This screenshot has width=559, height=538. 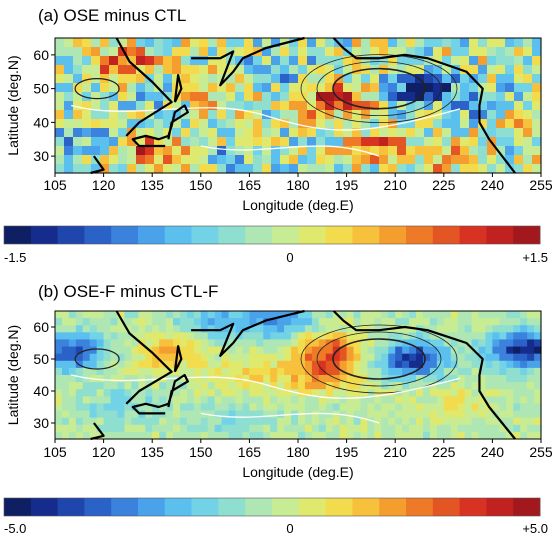 What do you see at coordinates (420, 235) in the screenshot?
I see `colorbar-swatch` at bounding box center [420, 235].